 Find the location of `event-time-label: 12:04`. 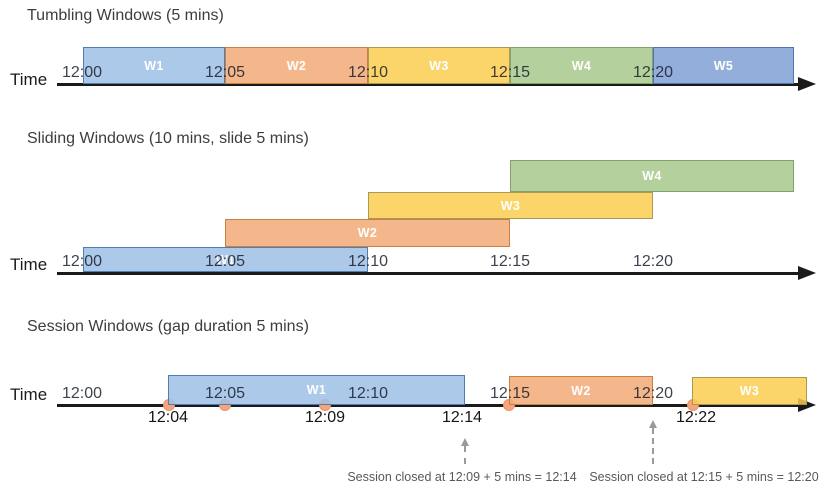

event-time-label: 12:04 is located at coordinates (168, 417).